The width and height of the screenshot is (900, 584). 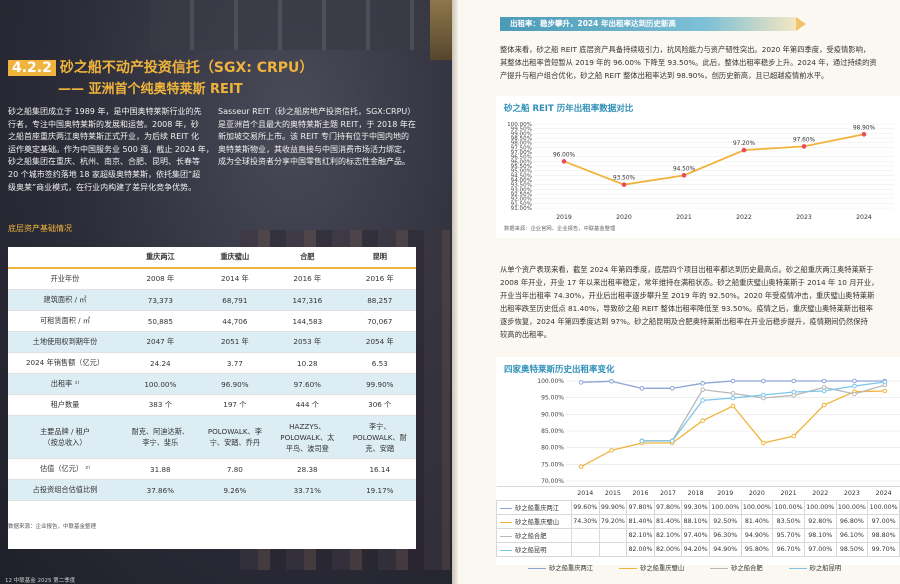 What do you see at coordinates (102, 187) in the screenshot?
I see `intro-line-6: 级奥莱”商业模式，在行业内构建了差异化竞争优势。` at bounding box center [102, 187].